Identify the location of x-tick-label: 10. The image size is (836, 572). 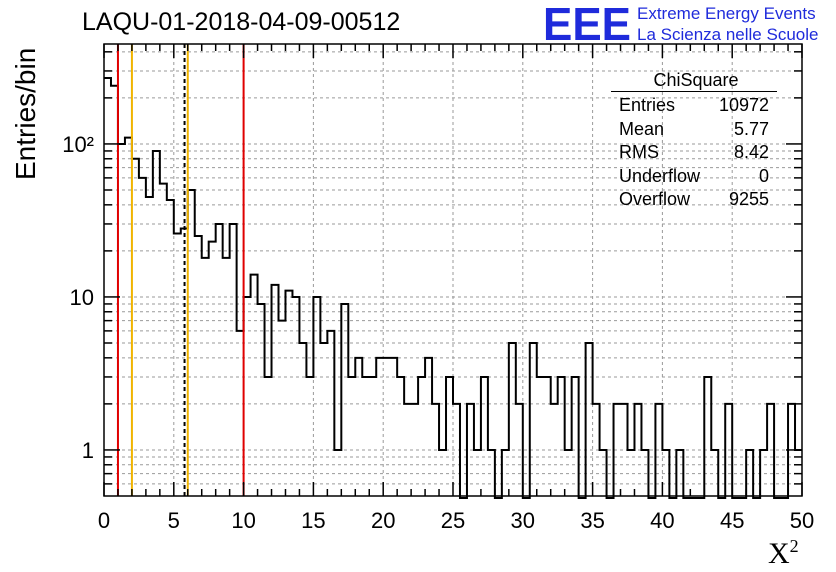
(243, 520).